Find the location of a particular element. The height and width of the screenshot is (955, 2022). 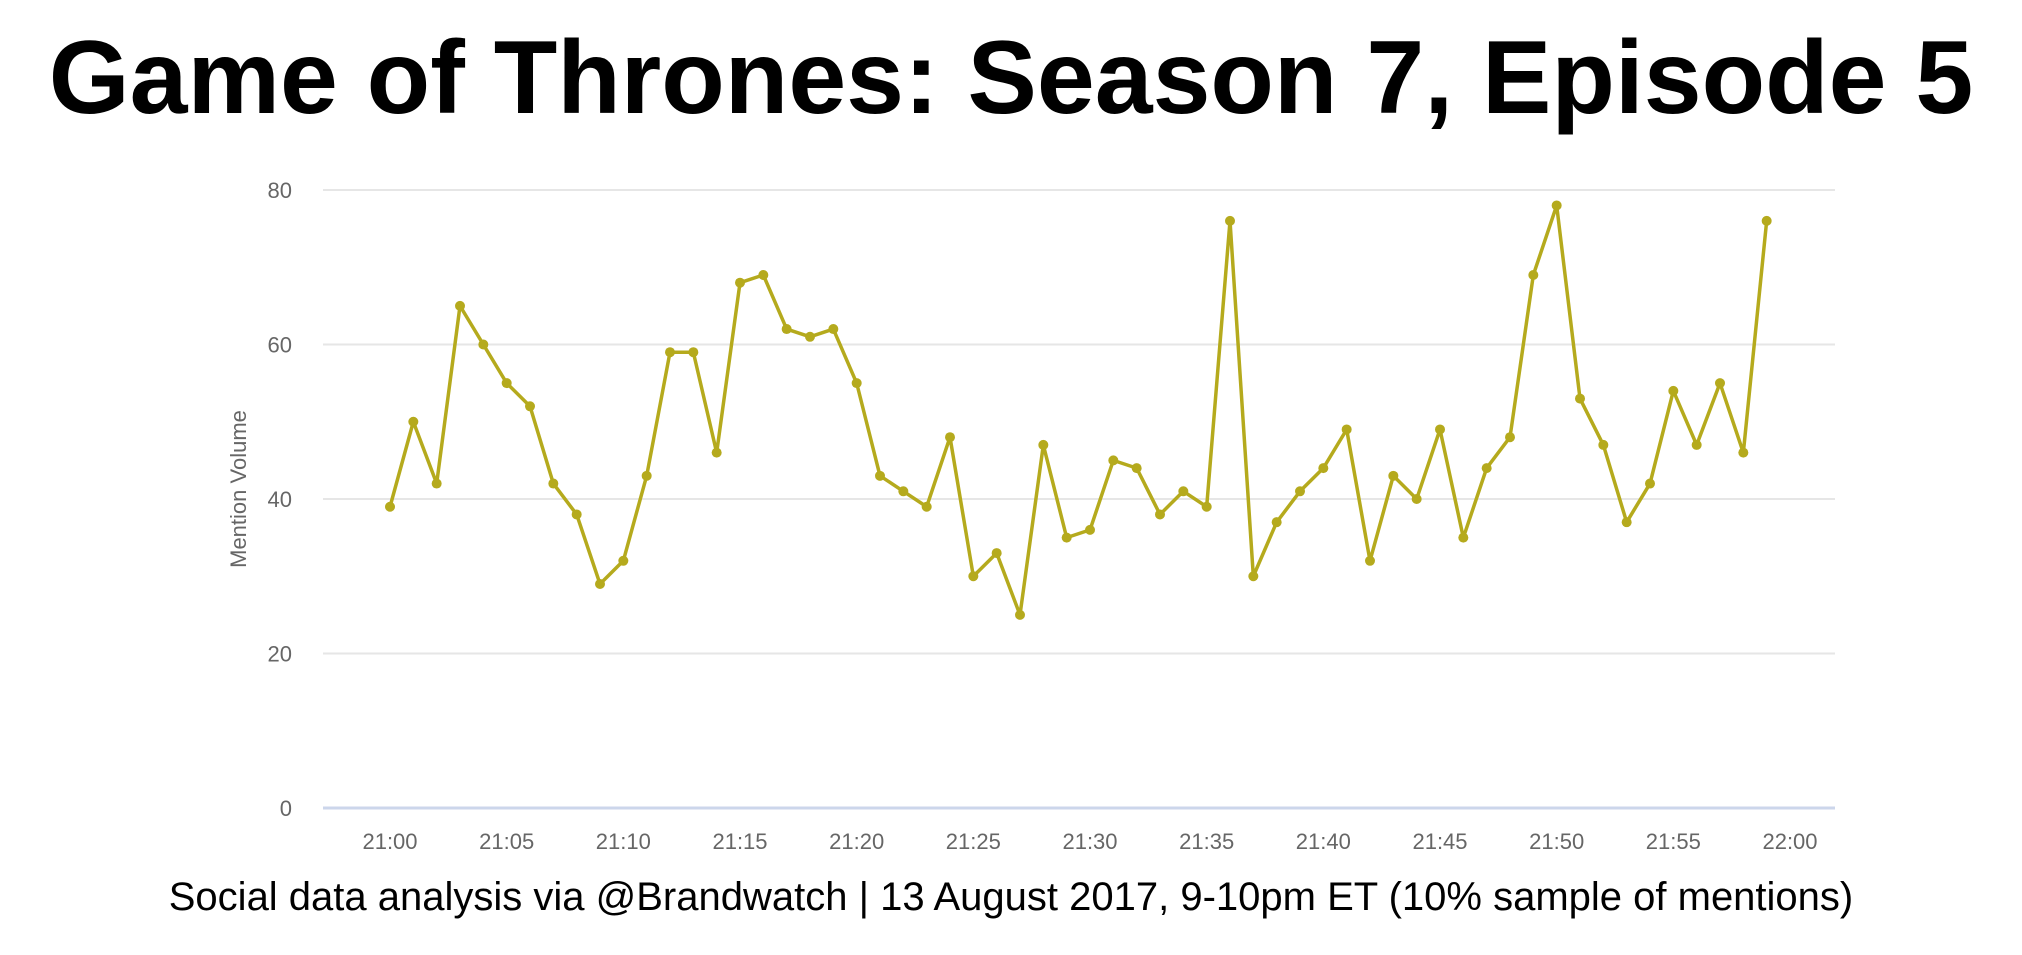

y-tick-label: 80 is located at coordinates (280, 190).